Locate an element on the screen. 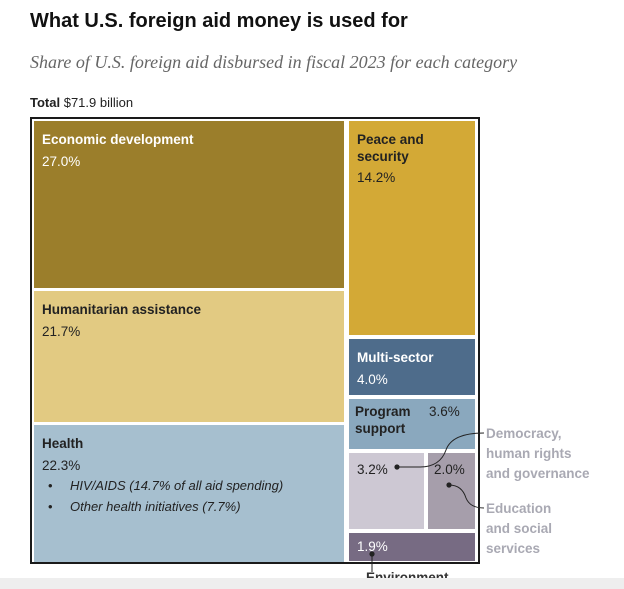 This screenshot has height=589, width=624. value-humanitarian-assistance: 21.7% is located at coordinates (61, 331).